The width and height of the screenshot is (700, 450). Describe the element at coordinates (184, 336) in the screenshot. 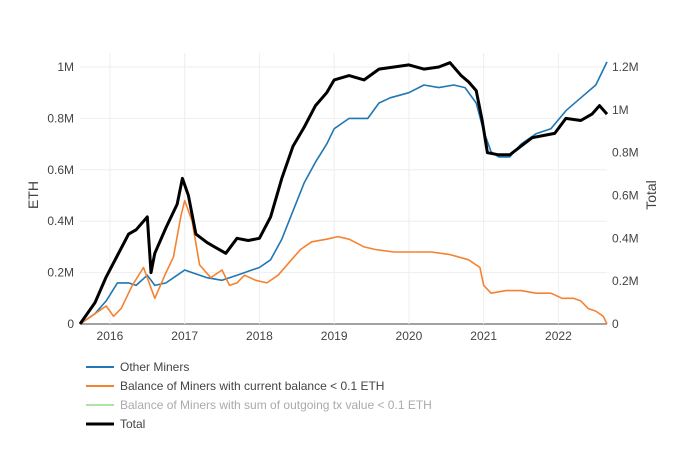

I see `x-tick-label: 2017` at that location.